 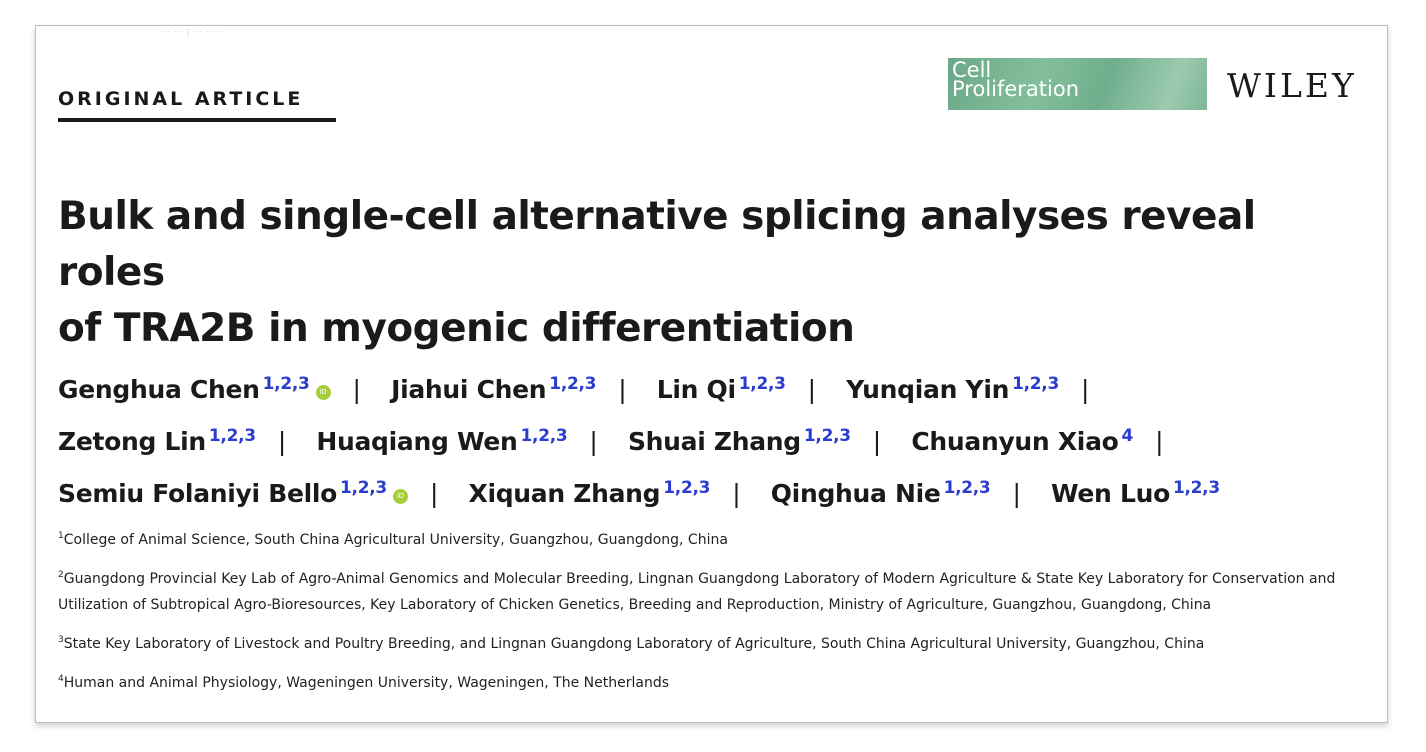 I want to click on affiliation-number: 1, so click(x=61, y=536).